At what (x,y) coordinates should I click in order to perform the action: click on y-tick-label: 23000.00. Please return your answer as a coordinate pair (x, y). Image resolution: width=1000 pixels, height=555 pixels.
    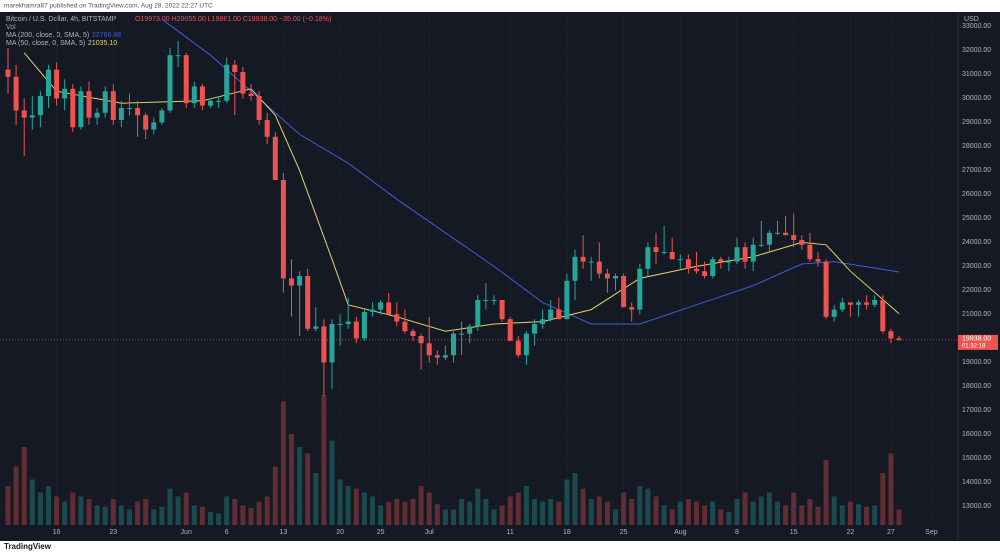
    Looking at the image, I should click on (976, 266).